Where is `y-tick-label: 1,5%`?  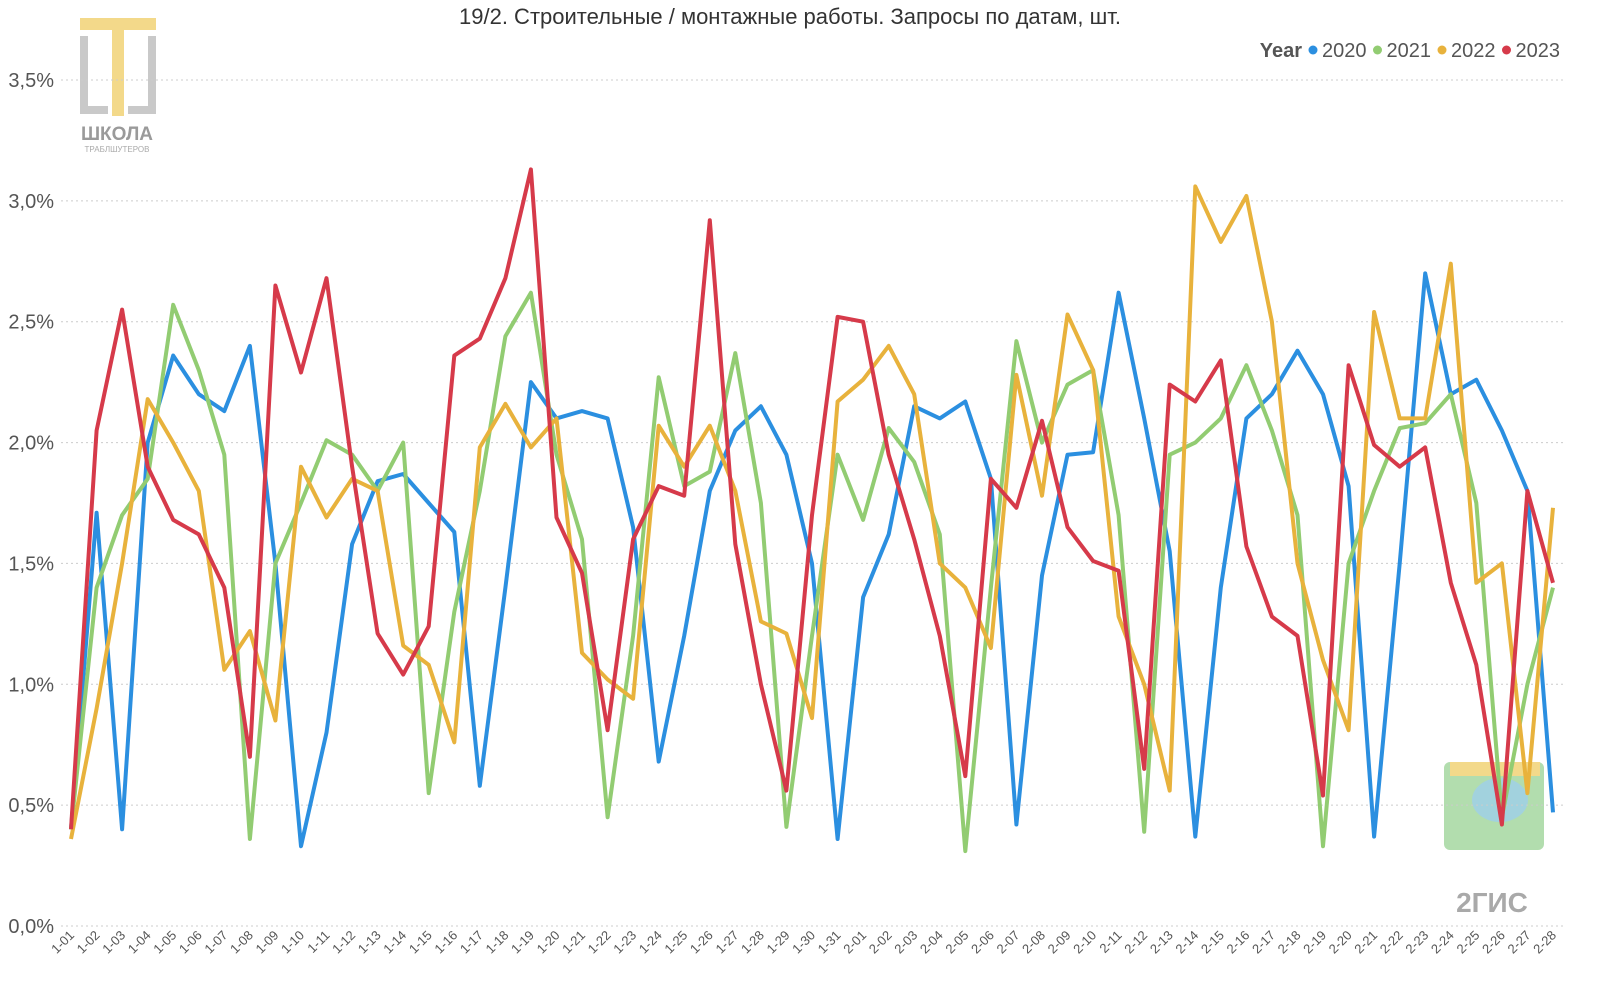 y-tick-label: 1,5% is located at coordinates (31, 564).